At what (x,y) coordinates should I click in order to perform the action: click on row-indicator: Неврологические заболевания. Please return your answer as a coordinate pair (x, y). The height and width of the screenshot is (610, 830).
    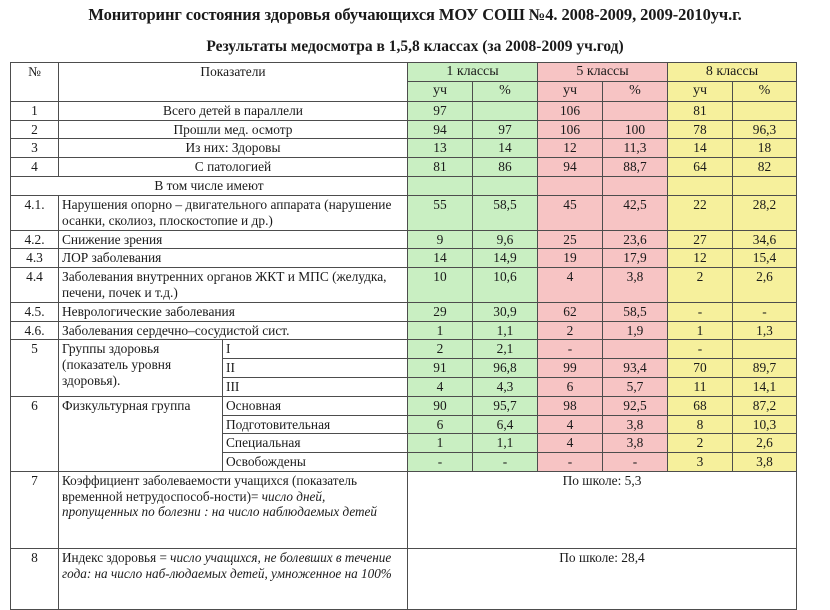
    Looking at the image, I should click on (233, 311).